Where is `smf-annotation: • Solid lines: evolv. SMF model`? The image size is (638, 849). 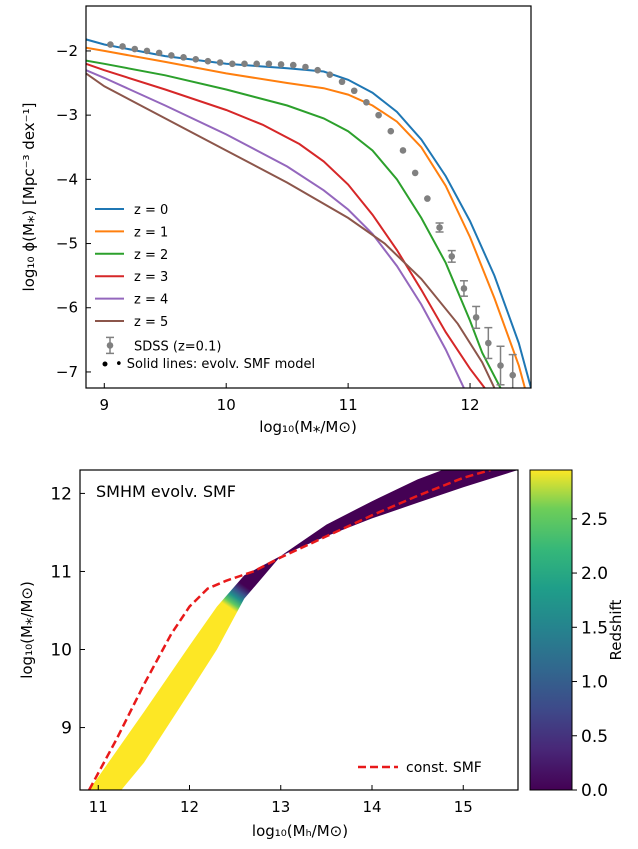
smf-annotation: • Solid lines: evolv. SMF model is located at coordinates (208, 364).